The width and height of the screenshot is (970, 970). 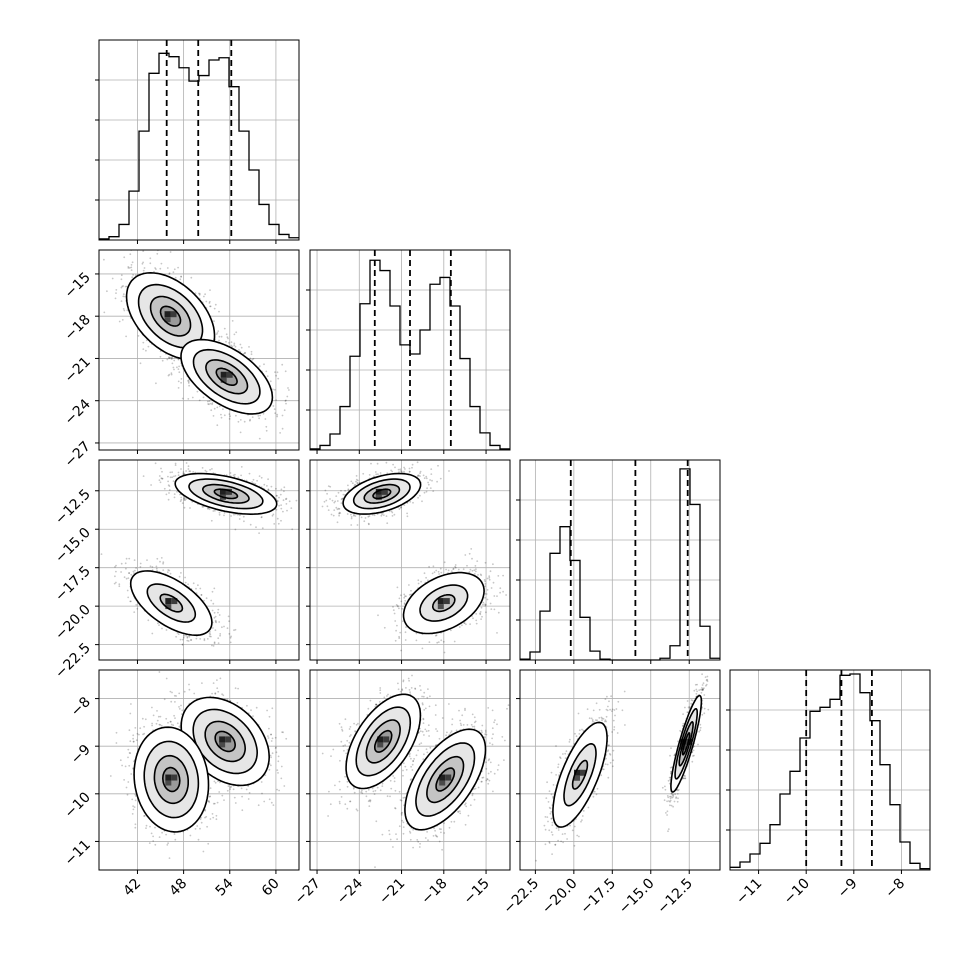 I want to click on histogram-step-line, so click(x=410, y=354).